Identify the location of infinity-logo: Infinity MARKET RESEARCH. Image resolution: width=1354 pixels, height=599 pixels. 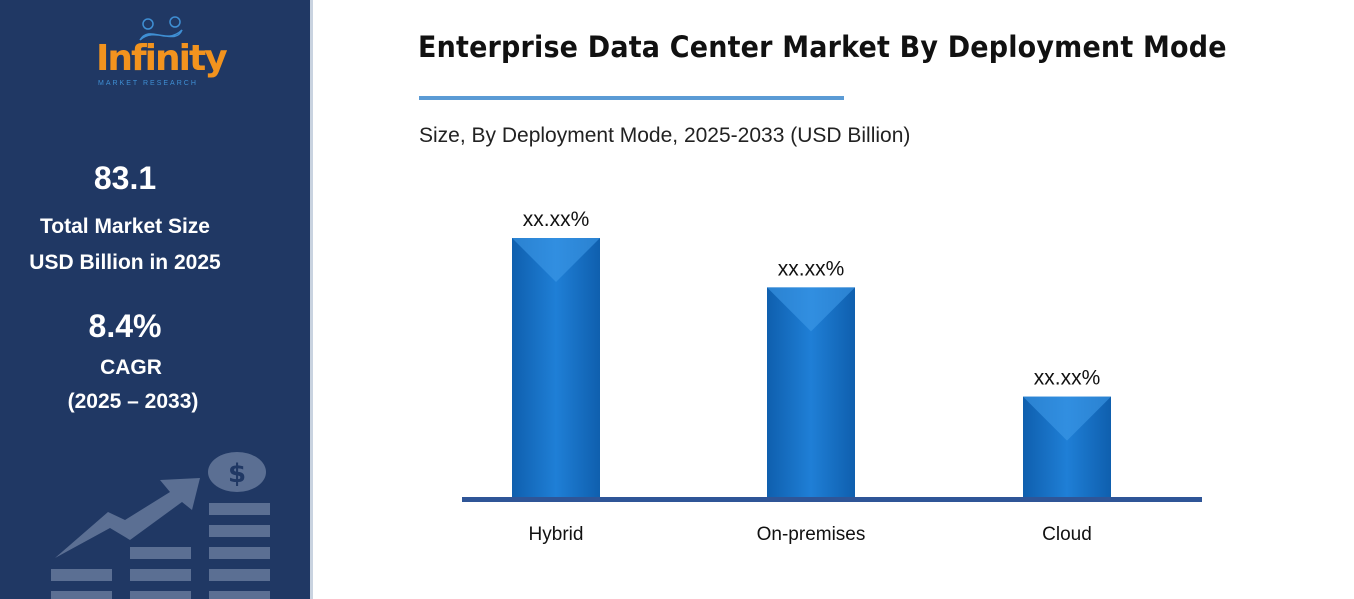
(166, 54).